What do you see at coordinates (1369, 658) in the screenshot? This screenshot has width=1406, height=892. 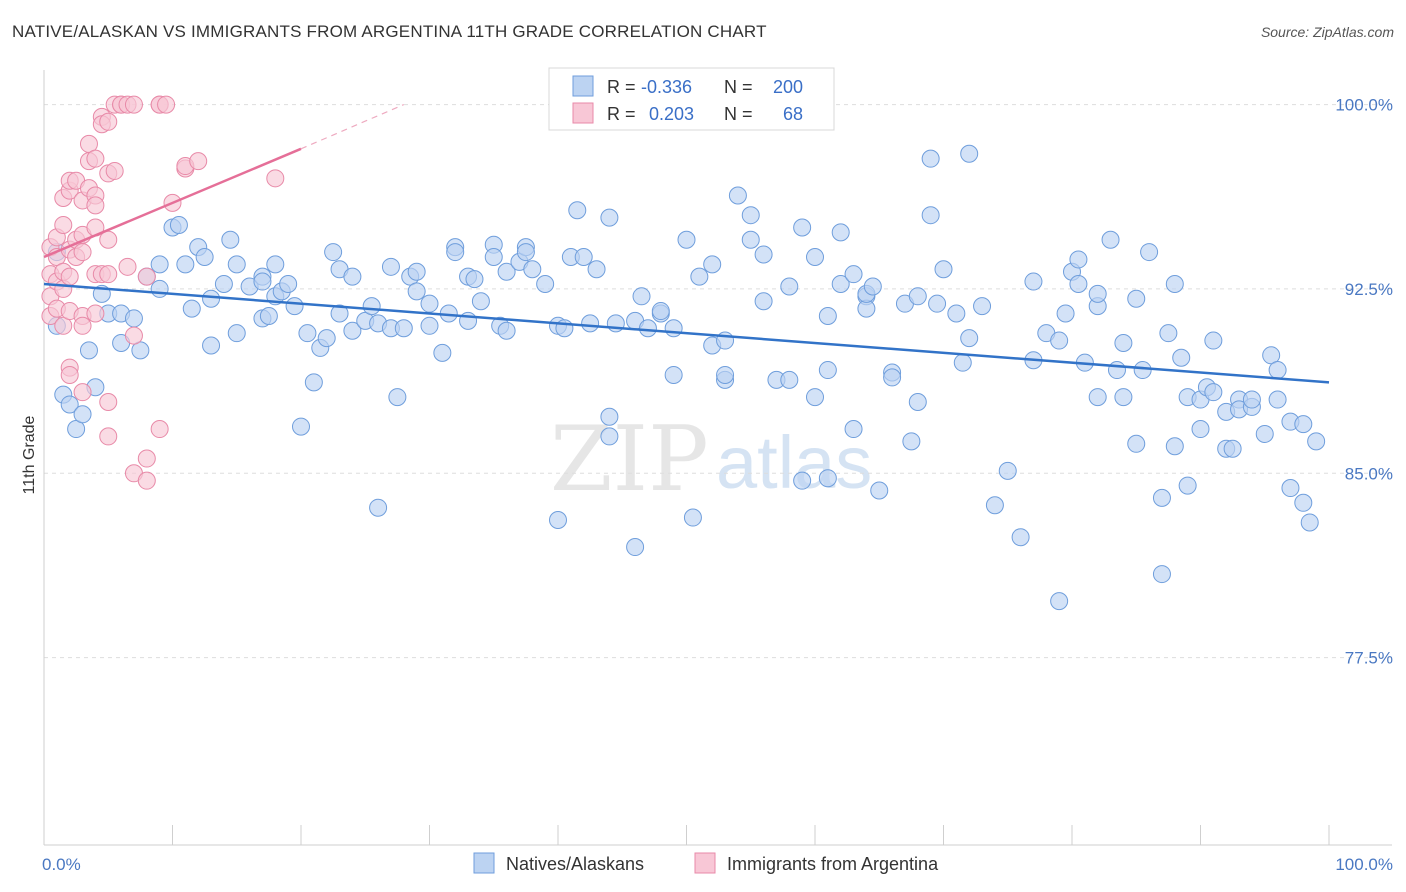 I see `y-tick-label-3: 77.5%` at bounding box center [1369, 658].